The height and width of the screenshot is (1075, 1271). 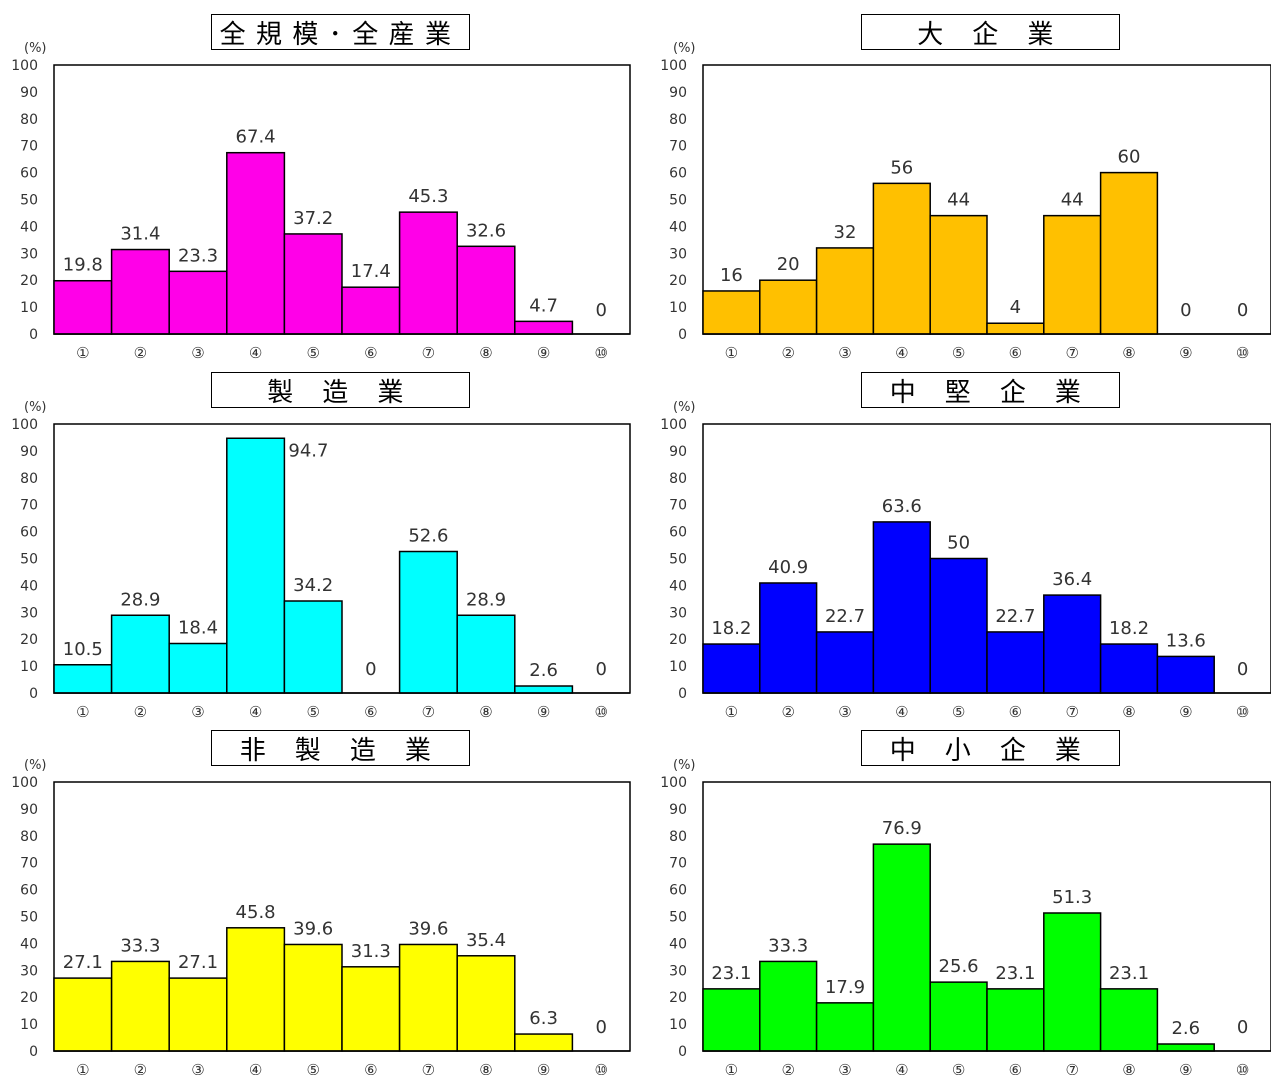 I want to click on chart-title-4: 中 堅 企 業, so click(x=990, y=390).